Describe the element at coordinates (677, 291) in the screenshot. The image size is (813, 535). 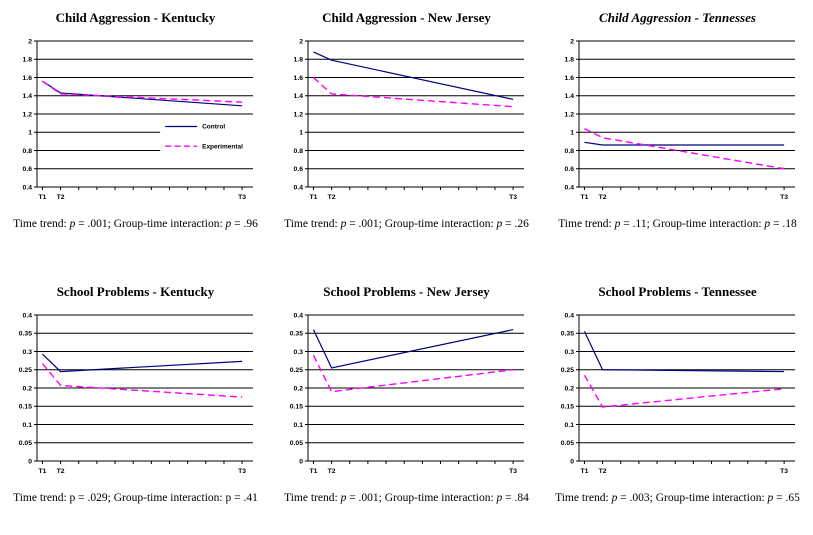
I see `chart-title: School Problems - Tennessee` at that location.